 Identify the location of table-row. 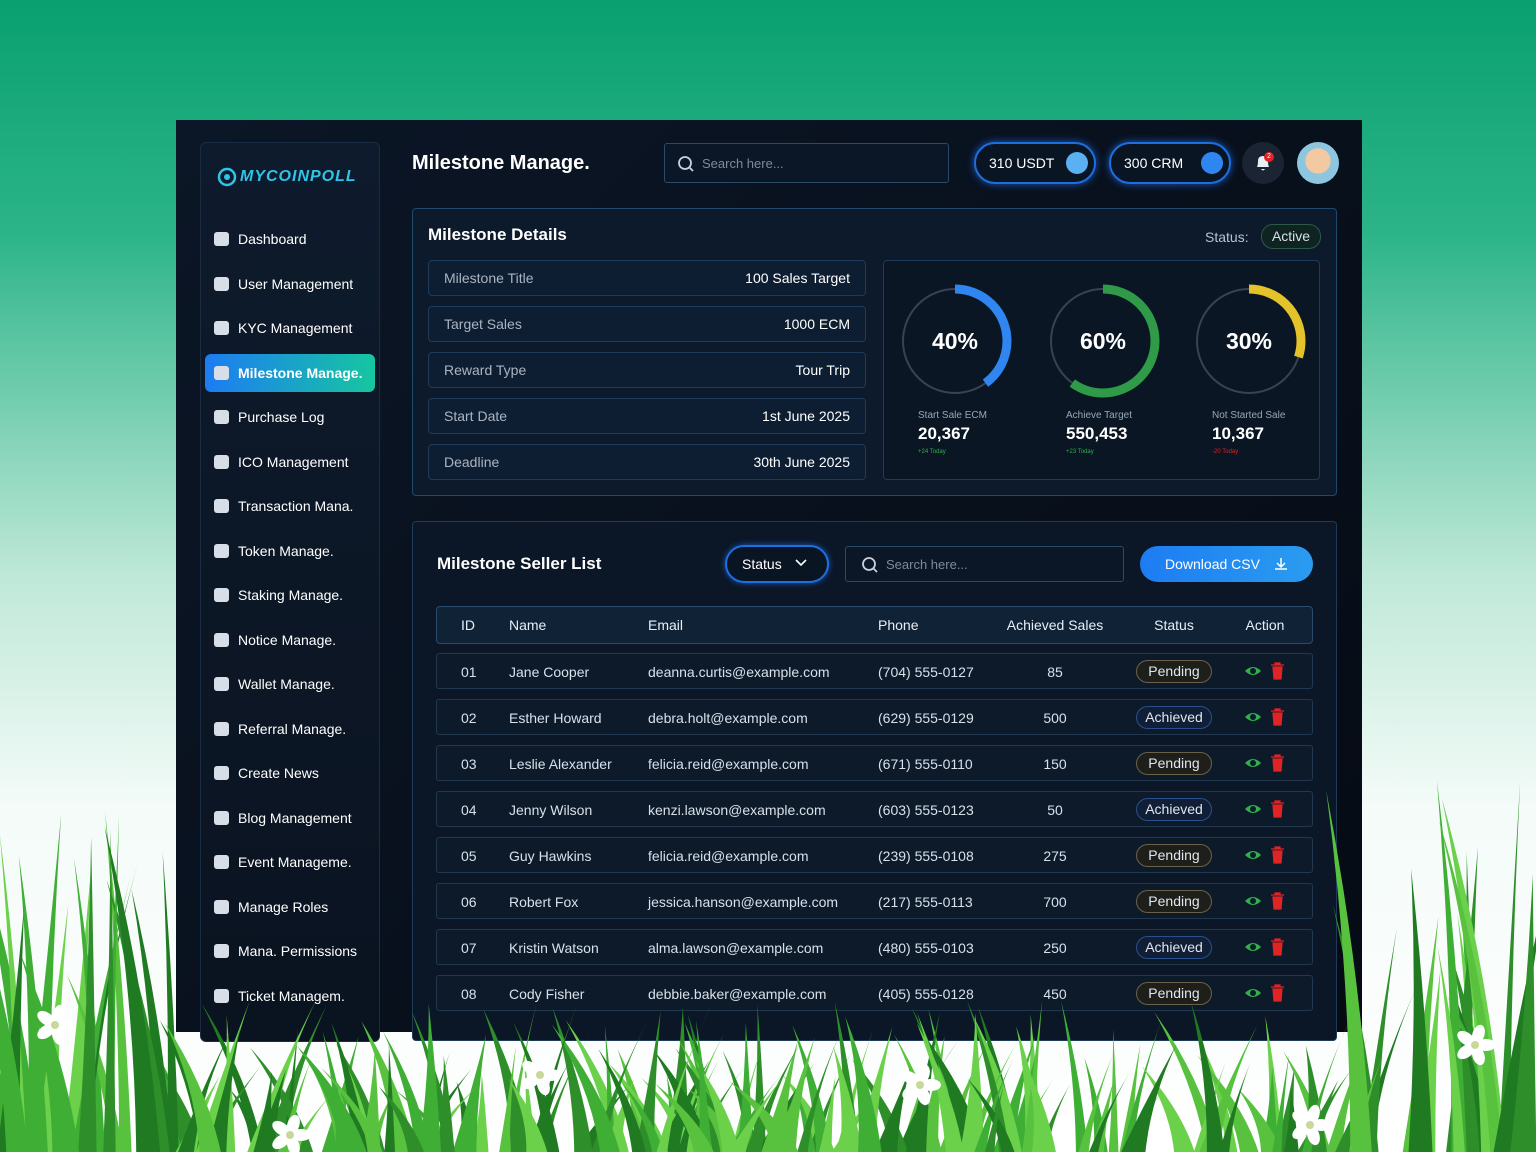
(874, 809).